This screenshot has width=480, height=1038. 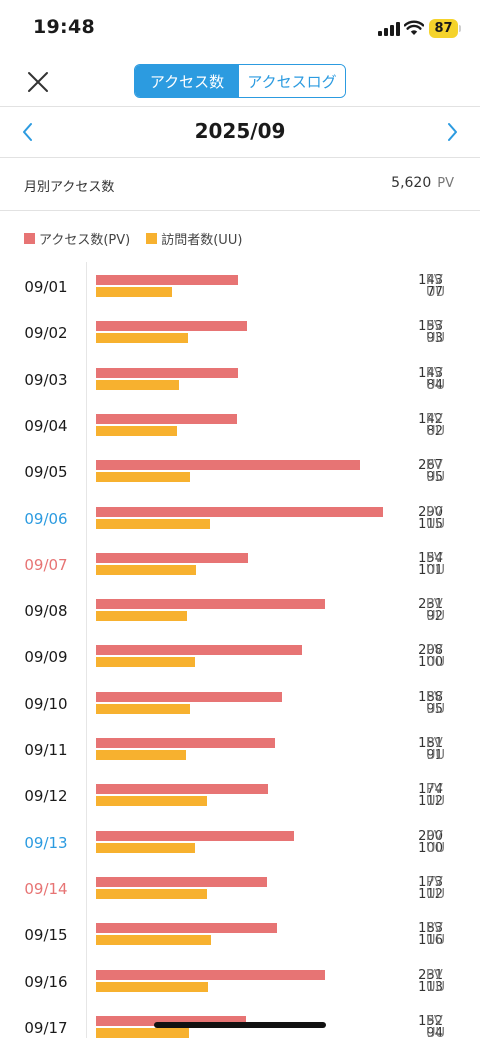 What do you see at coordinates (46, 611) in the screenshot?
I see `date-label: 09/08` at bounding box center [46, 611].